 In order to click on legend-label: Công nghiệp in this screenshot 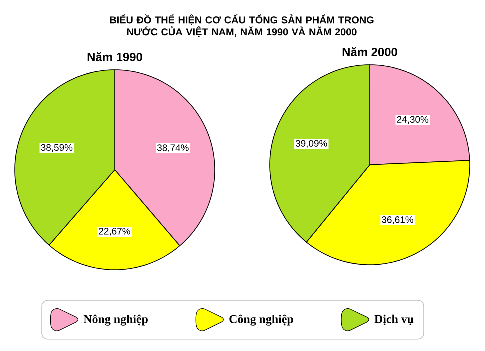, I will do `click(262, 320)`.